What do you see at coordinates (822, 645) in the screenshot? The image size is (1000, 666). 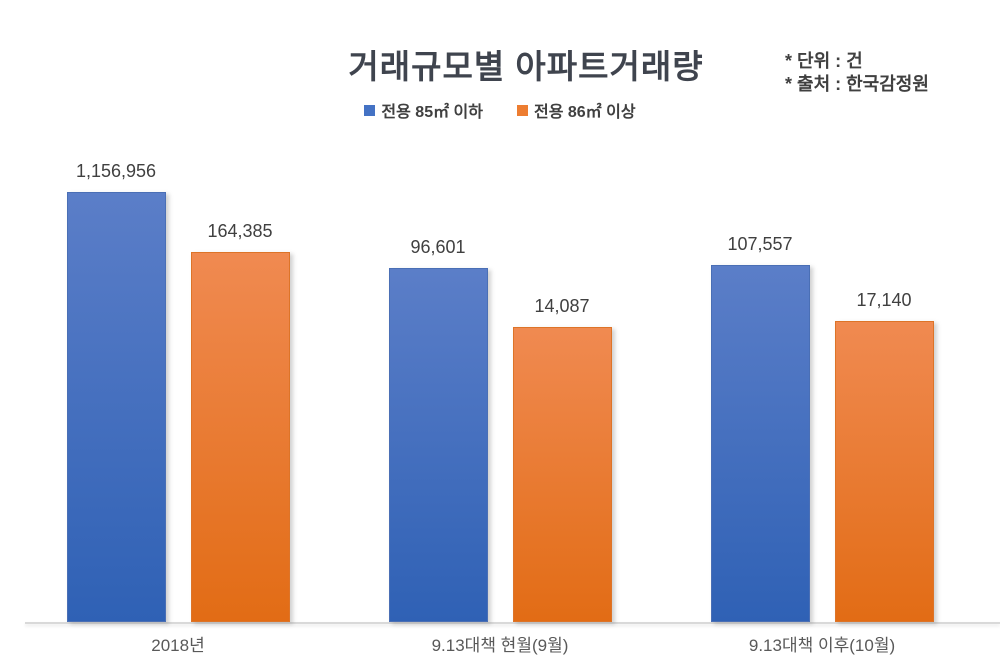 I see `x-axis-label-2: 9.13대책 이후(10월)` at bounding box center [822, 645].